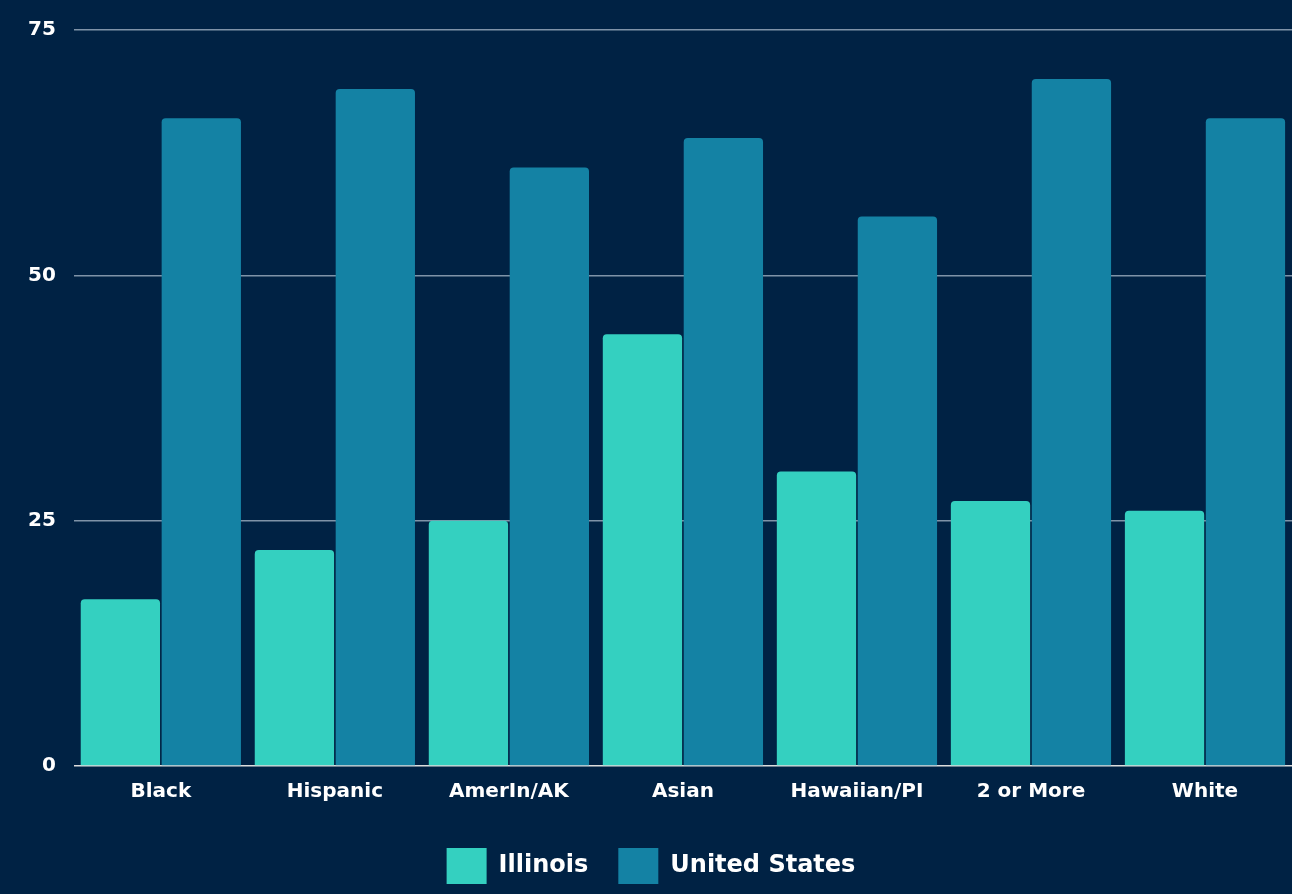 Image resolution: width=1292 pixels, height=894 pixels. I want to click on y-tick-label: 75, so click(41, 28).